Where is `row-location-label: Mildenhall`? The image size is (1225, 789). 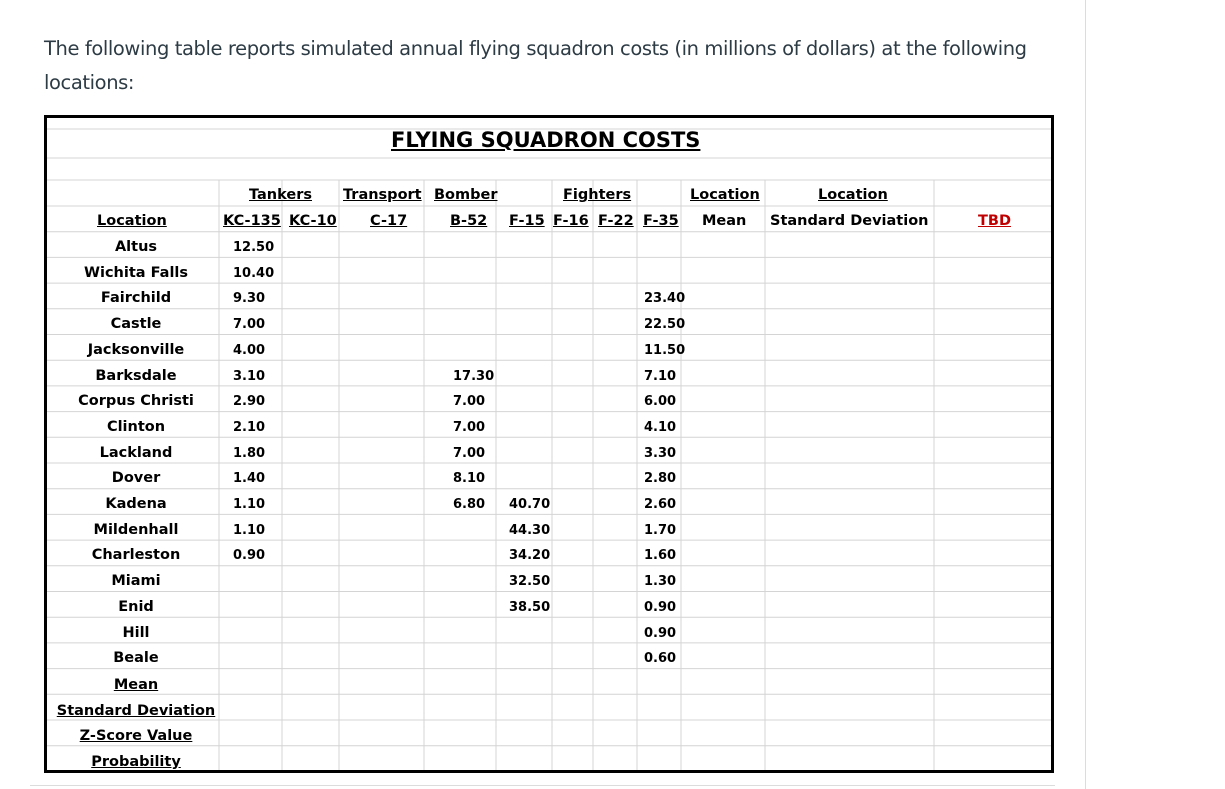
row-location-label: Mildenhall is located at coordinates (136, 529).